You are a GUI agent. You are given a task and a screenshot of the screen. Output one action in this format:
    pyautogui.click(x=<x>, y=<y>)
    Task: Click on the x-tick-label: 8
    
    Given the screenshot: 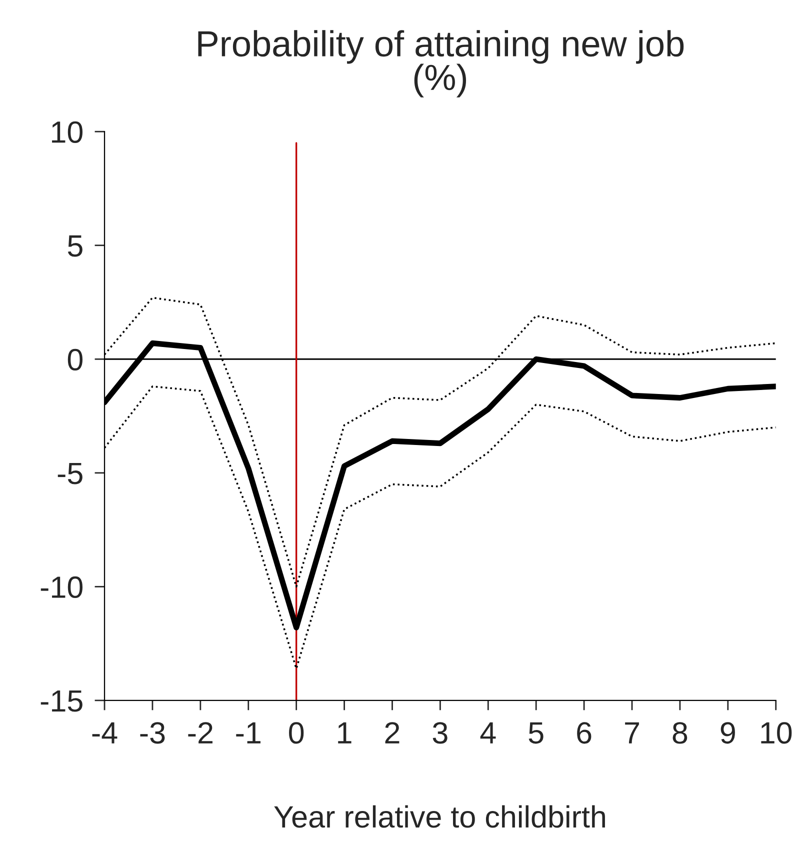 What is the action you would take?
    pyautogui.click(x=680, y=733)
    